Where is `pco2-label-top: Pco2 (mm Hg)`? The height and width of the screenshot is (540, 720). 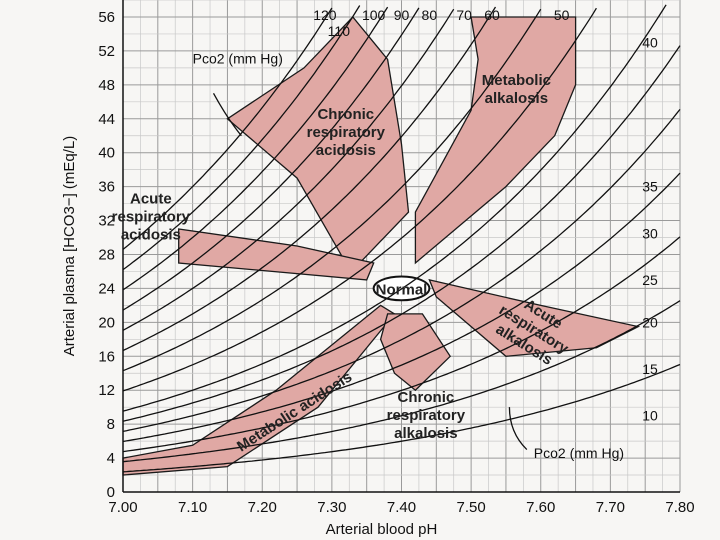 pco2-label-top: Pco2 (mm Hg) is located at coordinates (238, 59).